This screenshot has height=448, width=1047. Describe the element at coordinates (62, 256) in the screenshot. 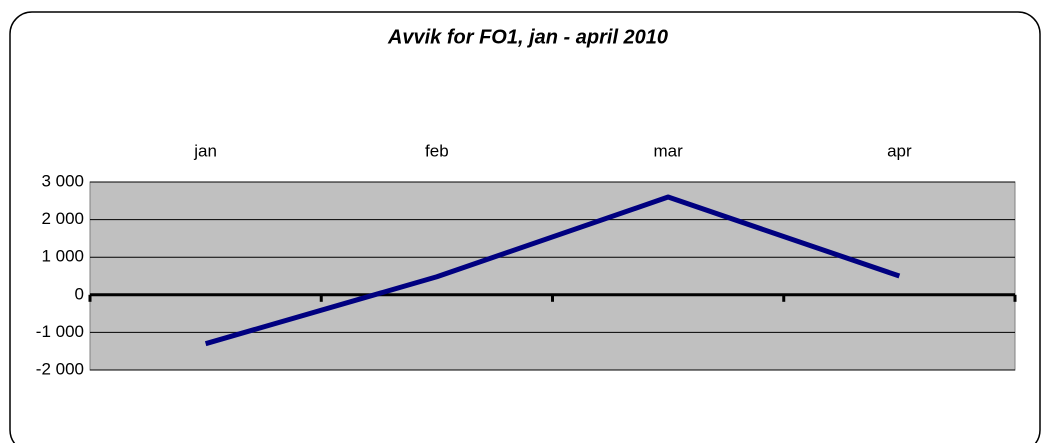

I see `y-tick-label: 1 000` at that location.